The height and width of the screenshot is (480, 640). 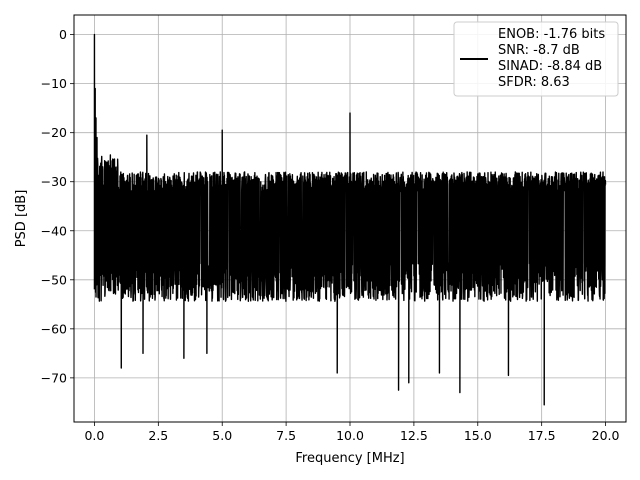 What do you see at coordinates (350, 435) in the screenshot?
I see `x-tick-label: 10.0` at bounding box center [350, 435].